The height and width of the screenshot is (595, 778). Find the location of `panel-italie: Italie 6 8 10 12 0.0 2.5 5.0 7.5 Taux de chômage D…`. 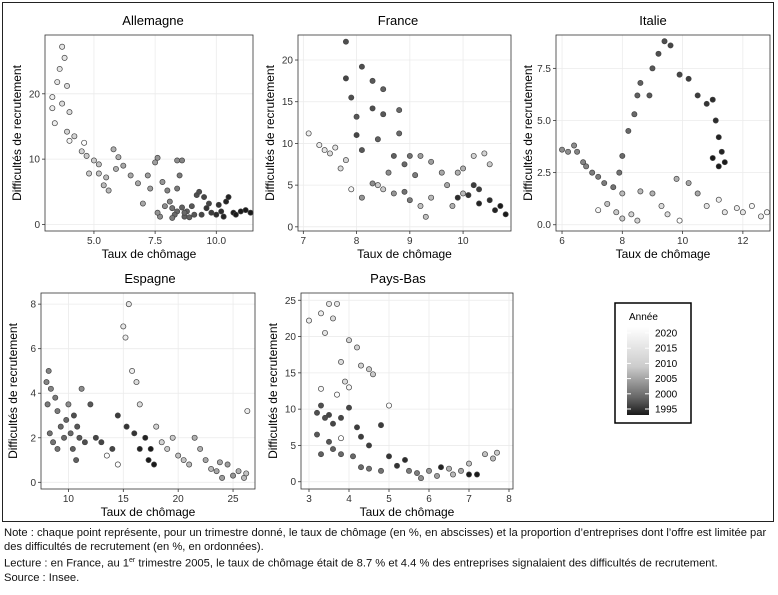

panel-italie: Italie 6 8 10 12 0.0 2.5 5.0 7.5 Taux de chômage D… is located at coordinates (646, 137).